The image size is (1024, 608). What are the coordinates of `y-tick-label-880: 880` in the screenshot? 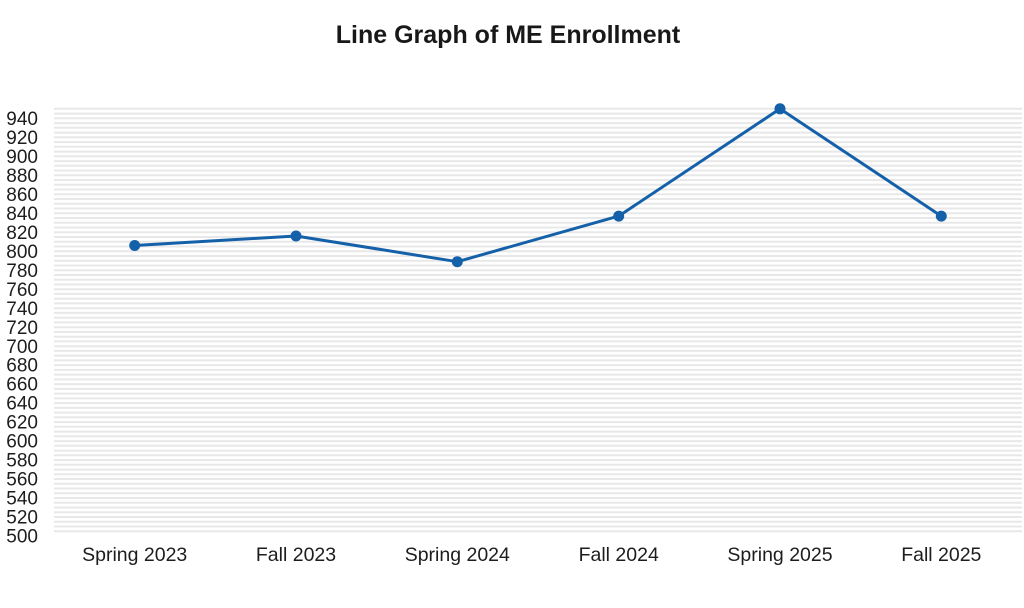 It's located at (22, 176).